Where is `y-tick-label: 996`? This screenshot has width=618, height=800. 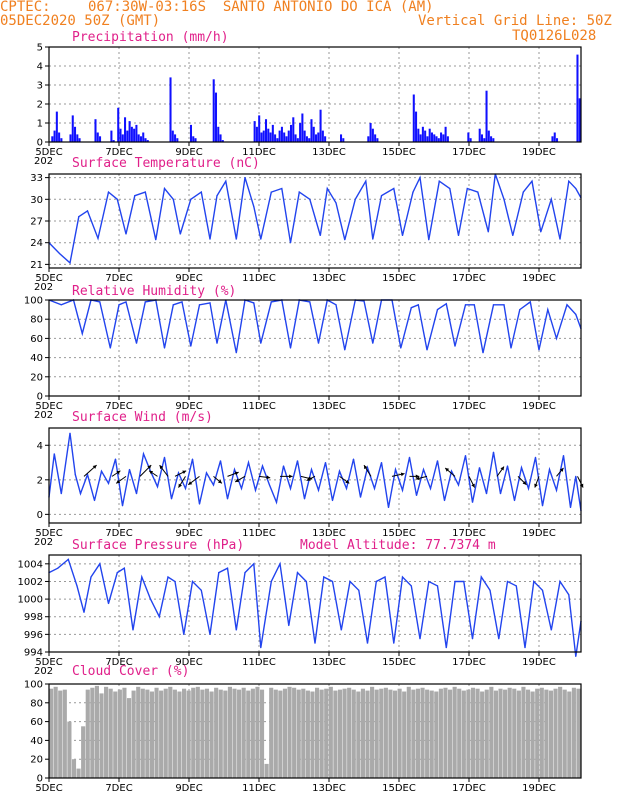
y-tick-label: 996 is located at coordinates (33, 635).